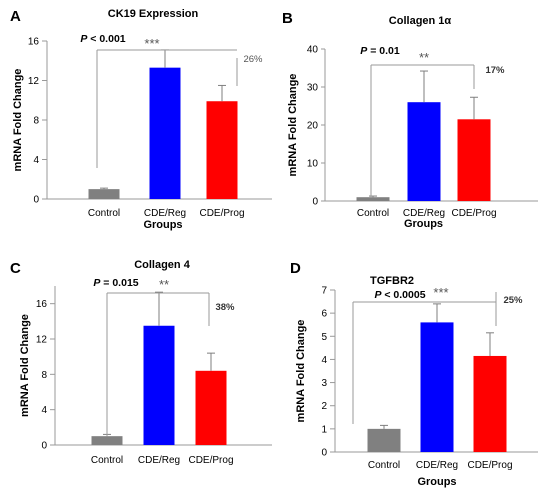 Image resolution: width=550 pixels, height=496 pixels. What do you see at coordinates (225, 307) in the screenshot?
I see `percent-annotation: 38%` at bounding box center [225, 307].